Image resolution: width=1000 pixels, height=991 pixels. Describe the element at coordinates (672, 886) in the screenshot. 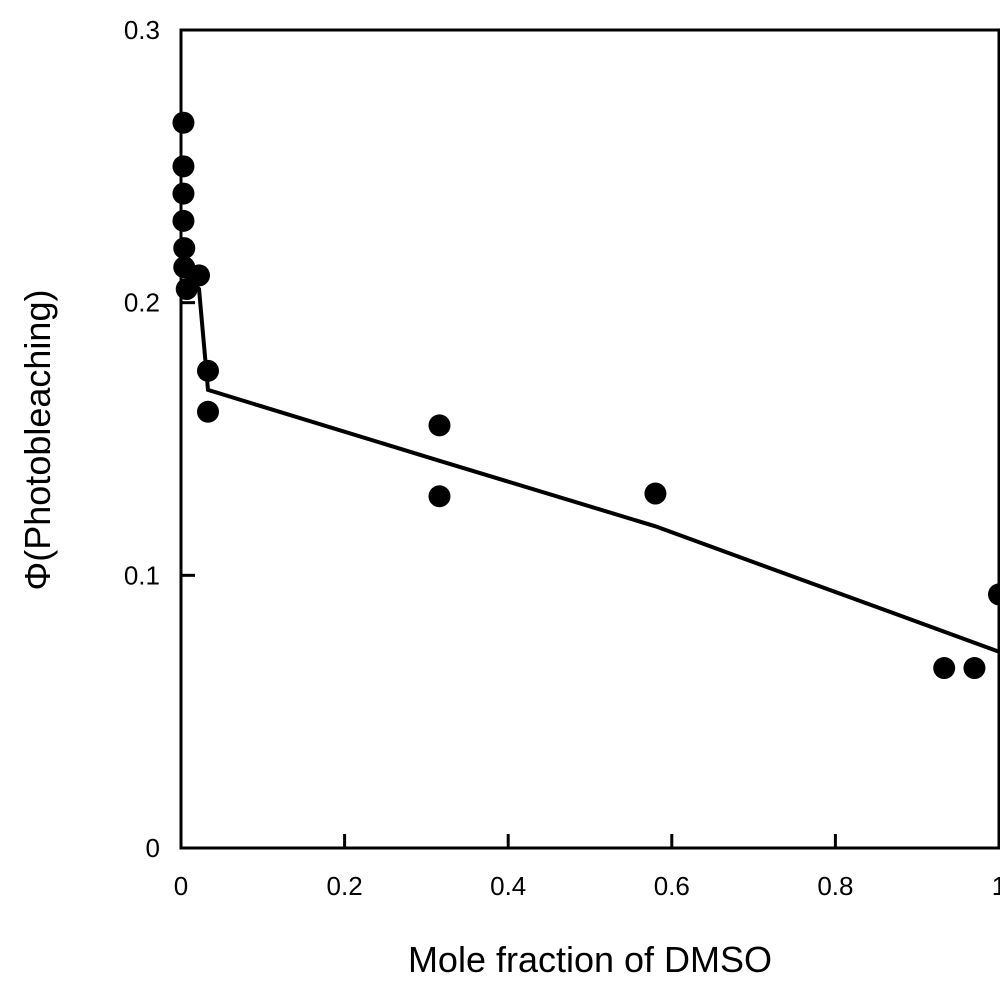

I see `x-tick-label: 0.6` at that location.